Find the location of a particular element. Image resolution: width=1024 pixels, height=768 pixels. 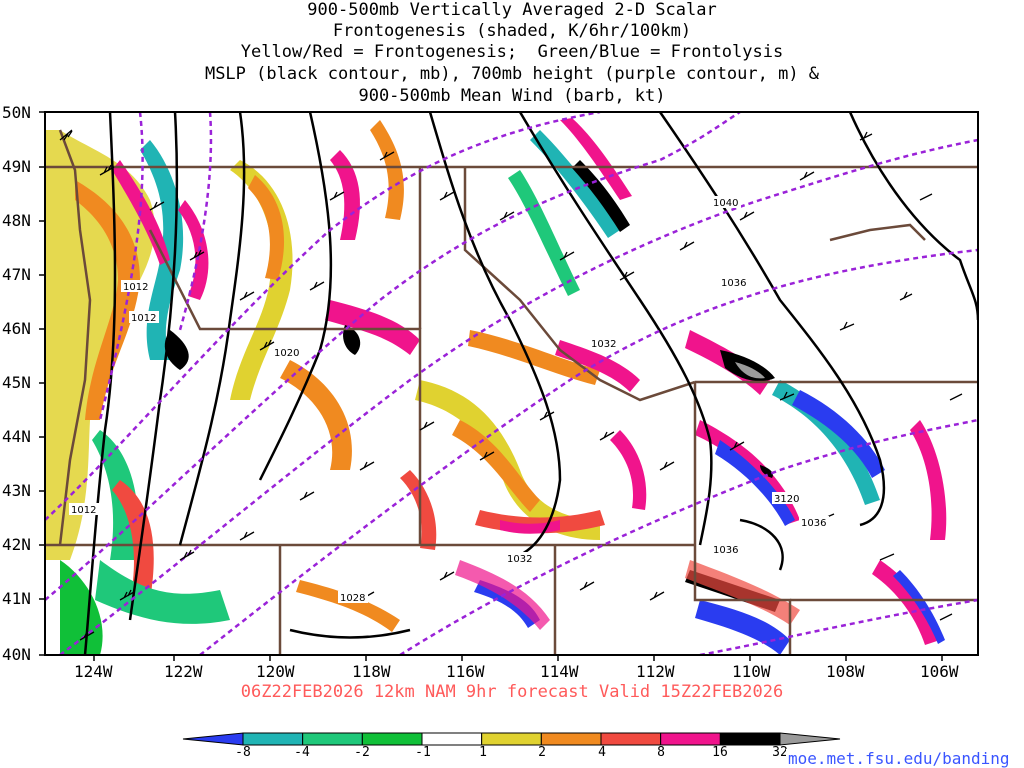

lat-label: 50N is located at coordinates (16, 112).